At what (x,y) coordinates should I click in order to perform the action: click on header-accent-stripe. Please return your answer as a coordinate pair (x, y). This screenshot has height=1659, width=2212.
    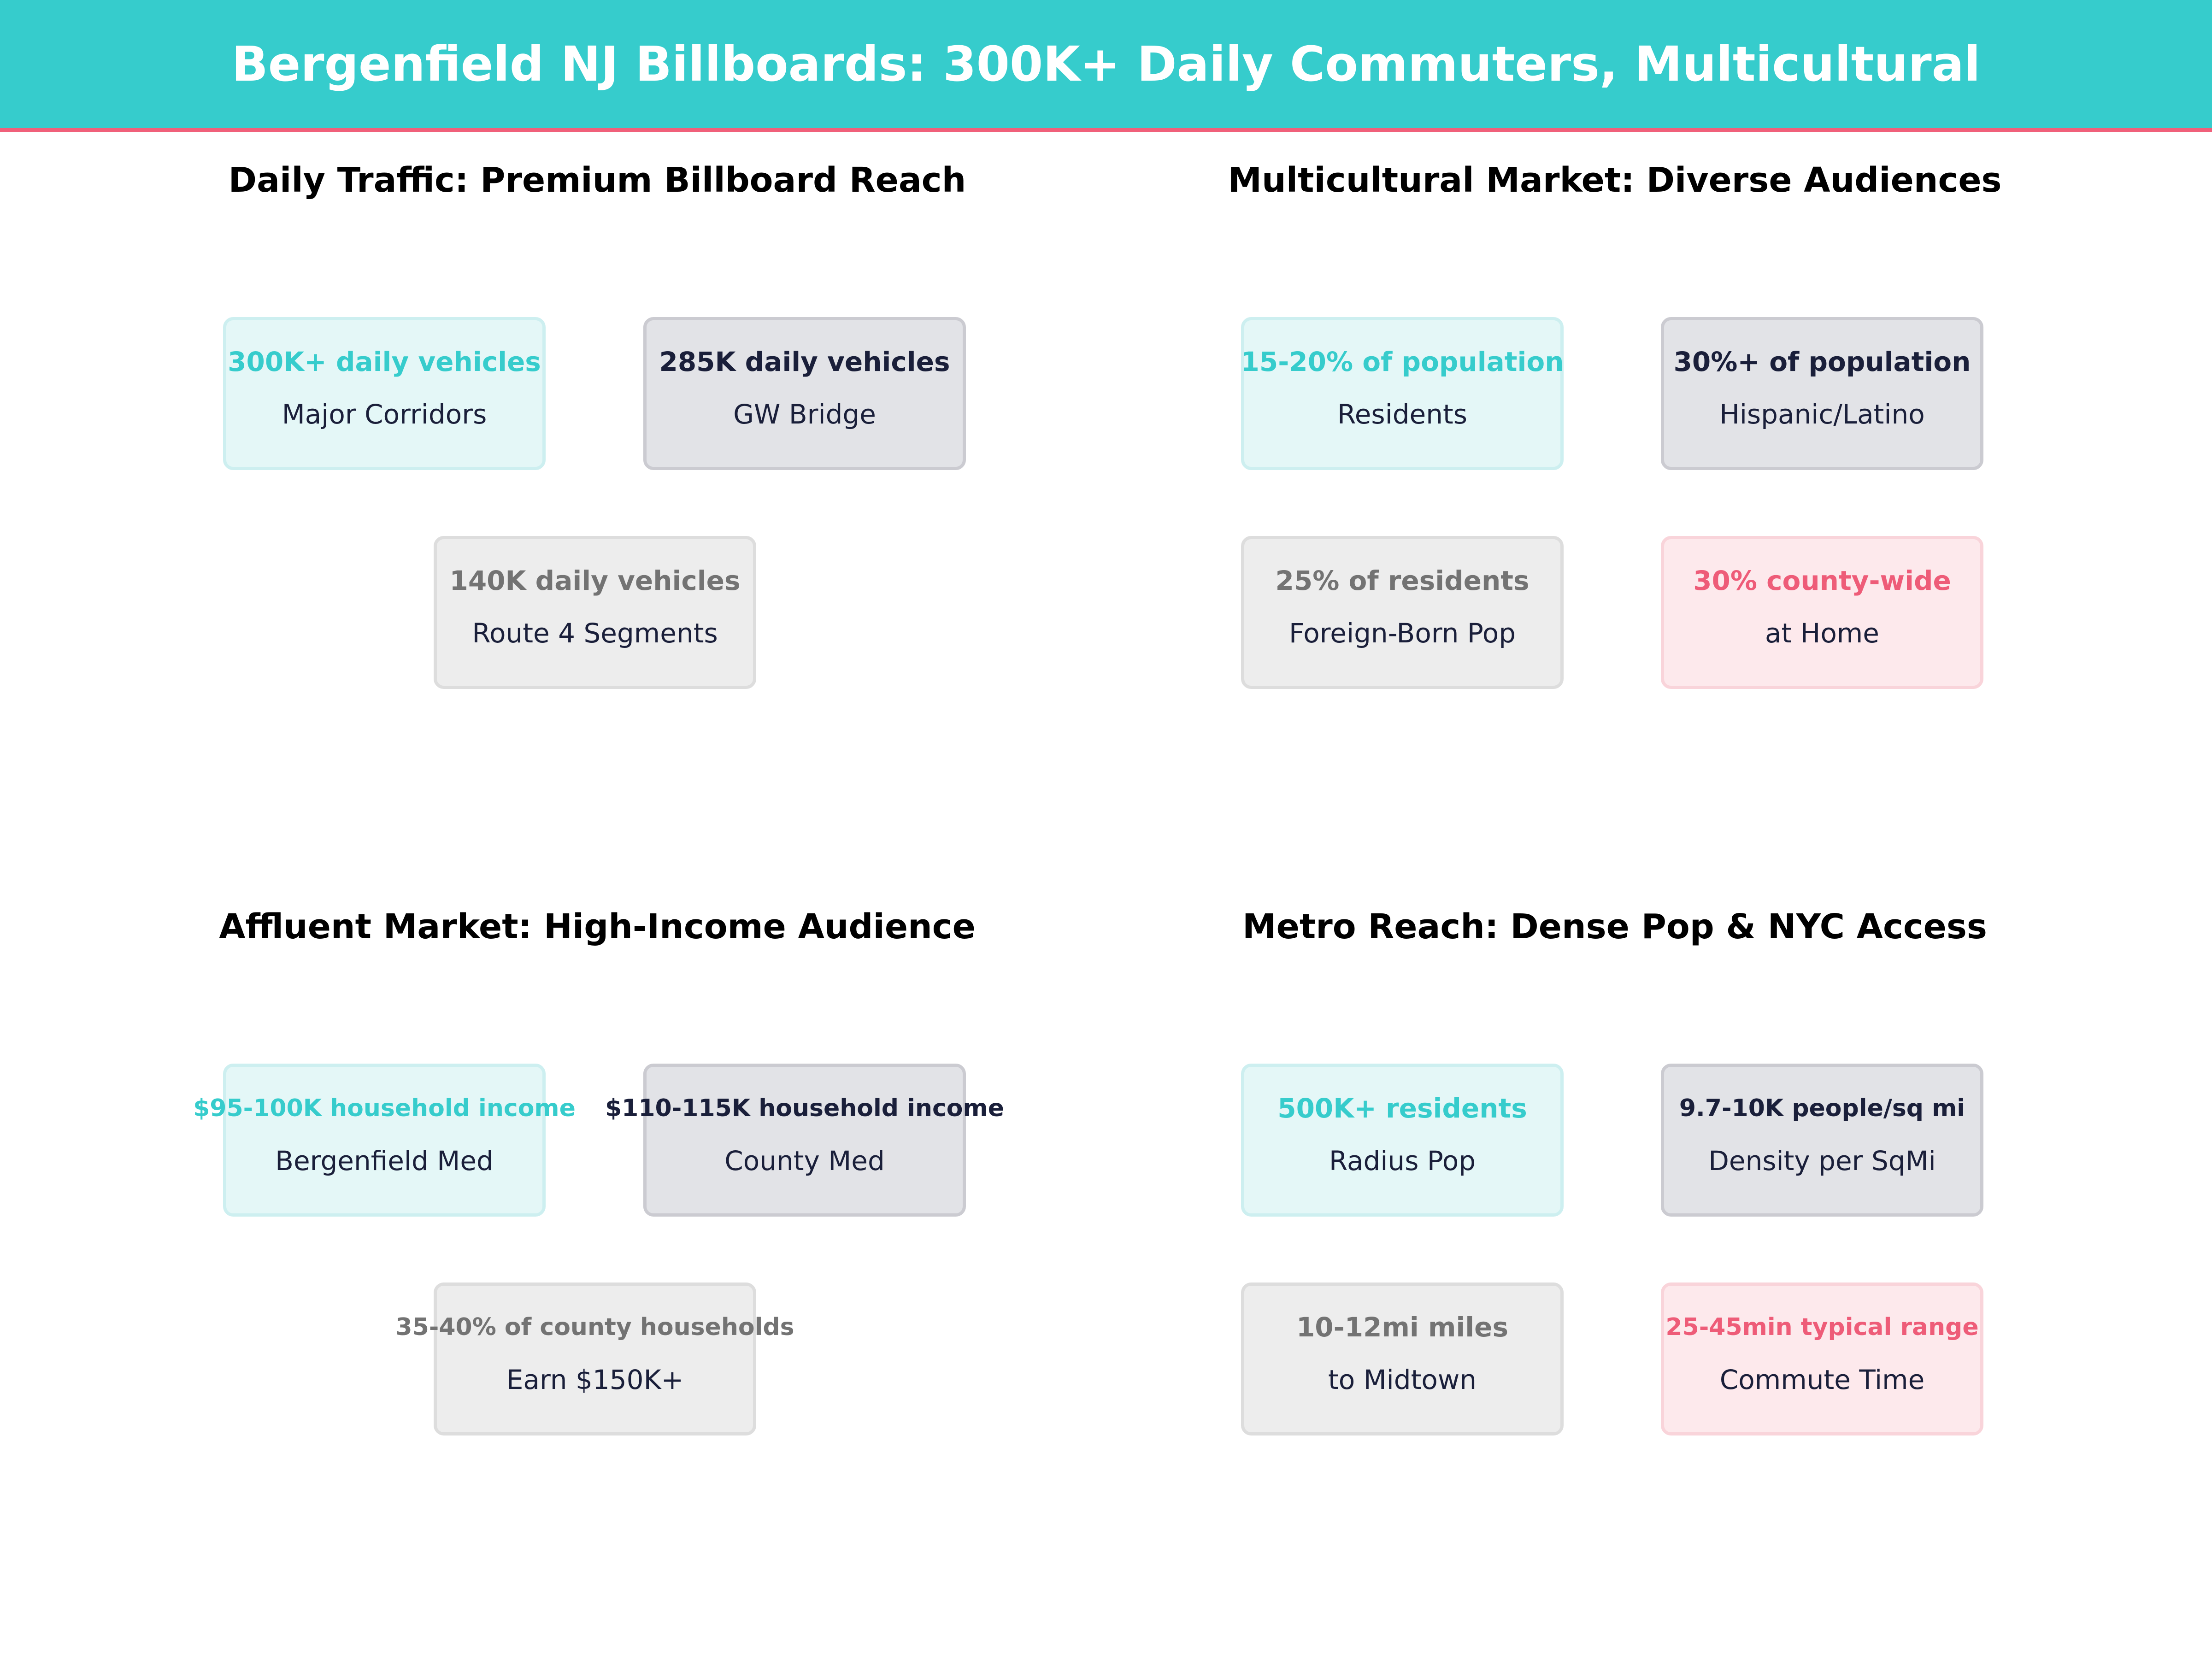
    Looking at the image, I should click on (1106, 130).